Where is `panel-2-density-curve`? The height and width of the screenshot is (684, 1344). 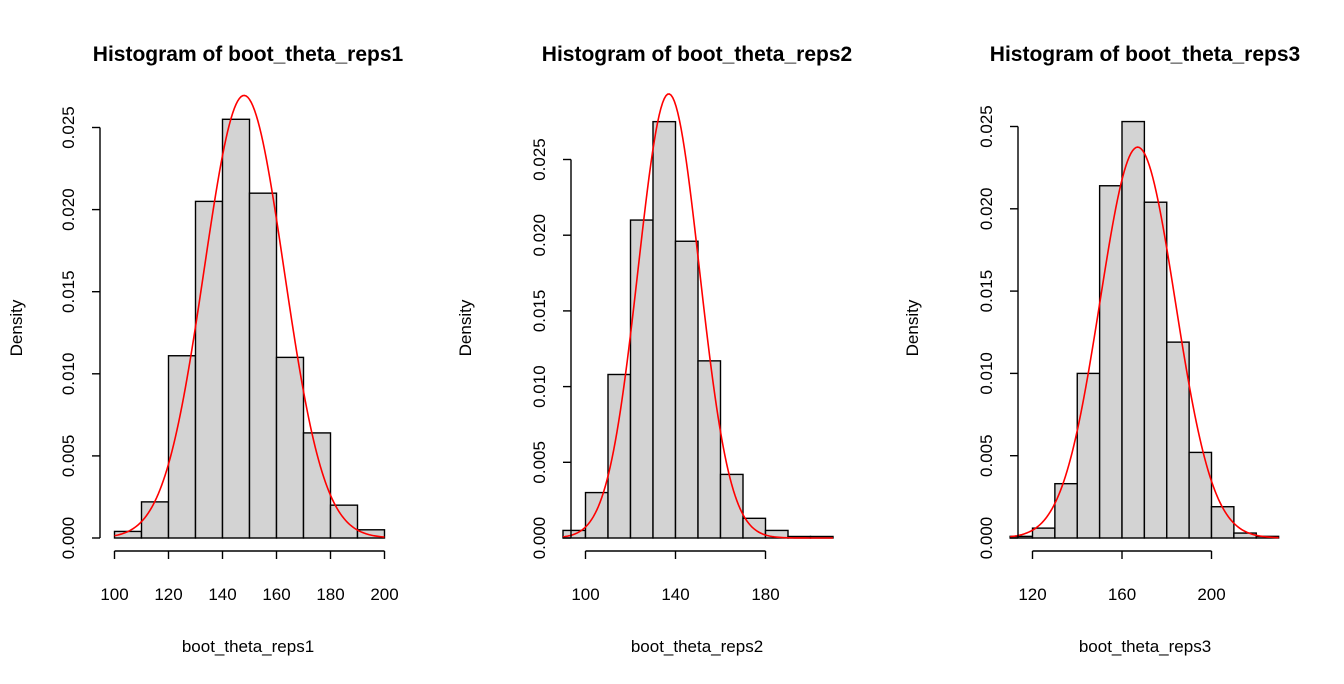 panel-2-density-curve is located at coordinates (697, 316).